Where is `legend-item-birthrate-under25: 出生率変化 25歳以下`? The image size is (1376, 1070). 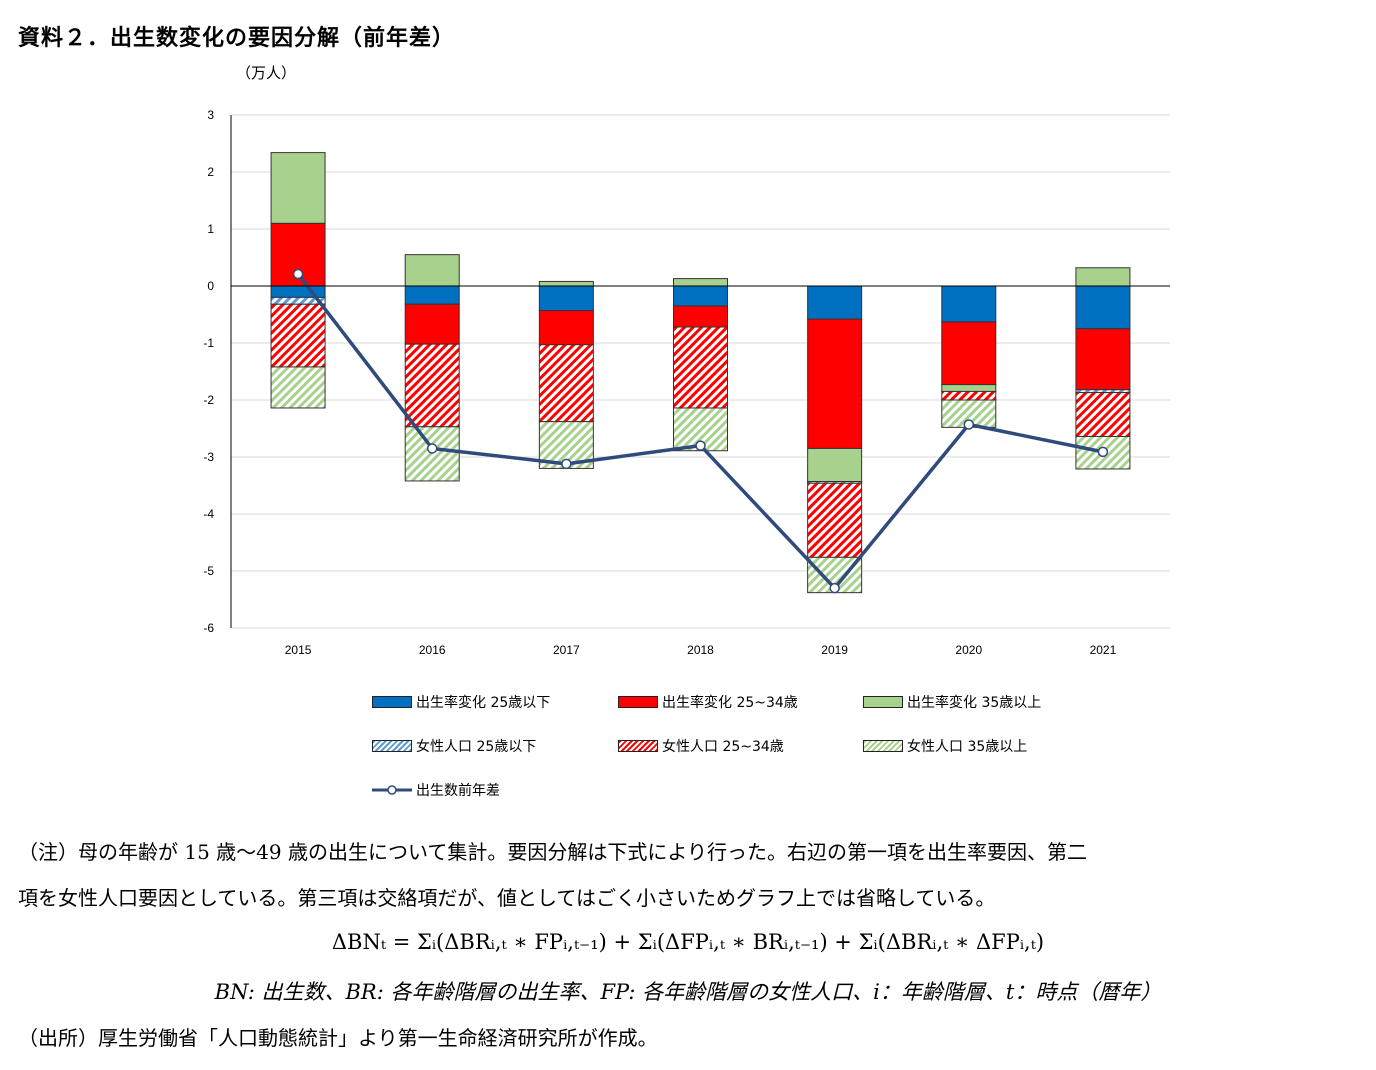
legend-item-birthrate-under25: 出生率変化 25歳以下 is located at coordinates (461, 702).